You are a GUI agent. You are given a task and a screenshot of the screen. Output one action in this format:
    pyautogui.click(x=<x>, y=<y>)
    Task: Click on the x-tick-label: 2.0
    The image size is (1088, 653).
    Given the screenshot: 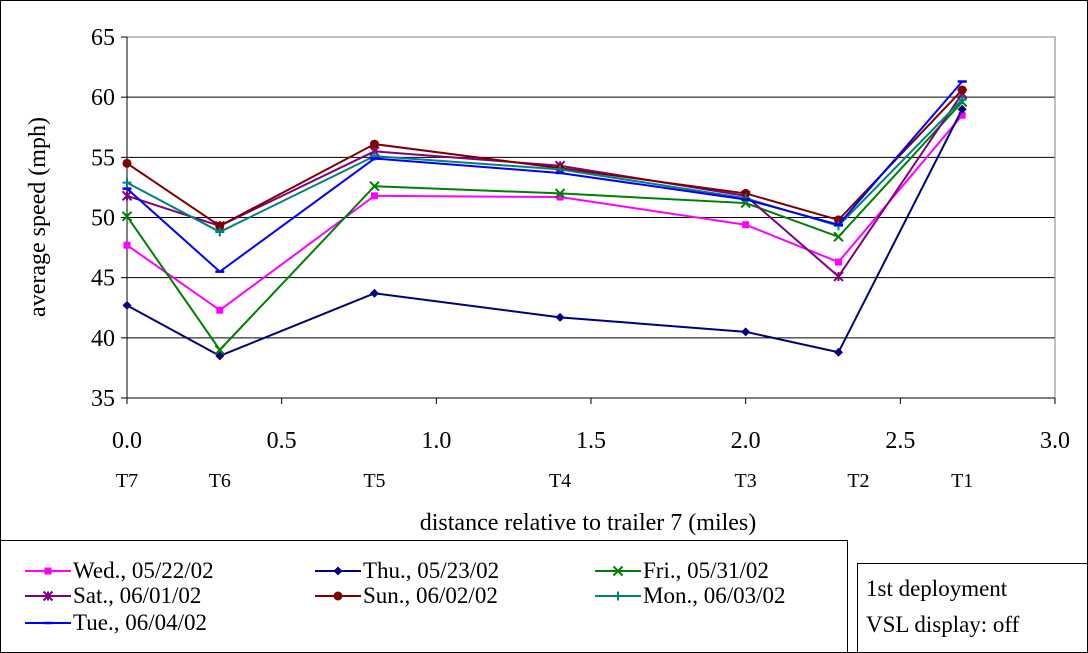 What is the action you would take?
    pyautogui.click(x=746, y=441)
    